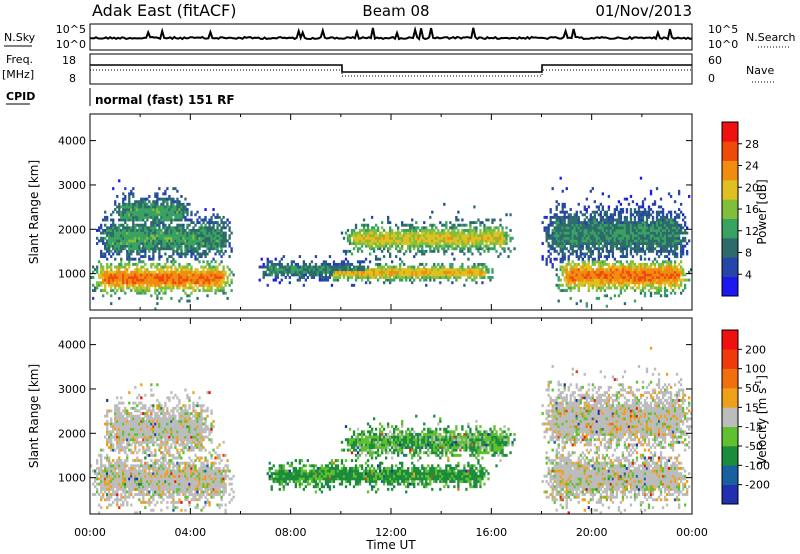 Image resolution: width=800 pixels, height=554 pixels. Describe the element at coordinates (730, 248) in the screenshot. I see `colorbar-swatch` at that location.